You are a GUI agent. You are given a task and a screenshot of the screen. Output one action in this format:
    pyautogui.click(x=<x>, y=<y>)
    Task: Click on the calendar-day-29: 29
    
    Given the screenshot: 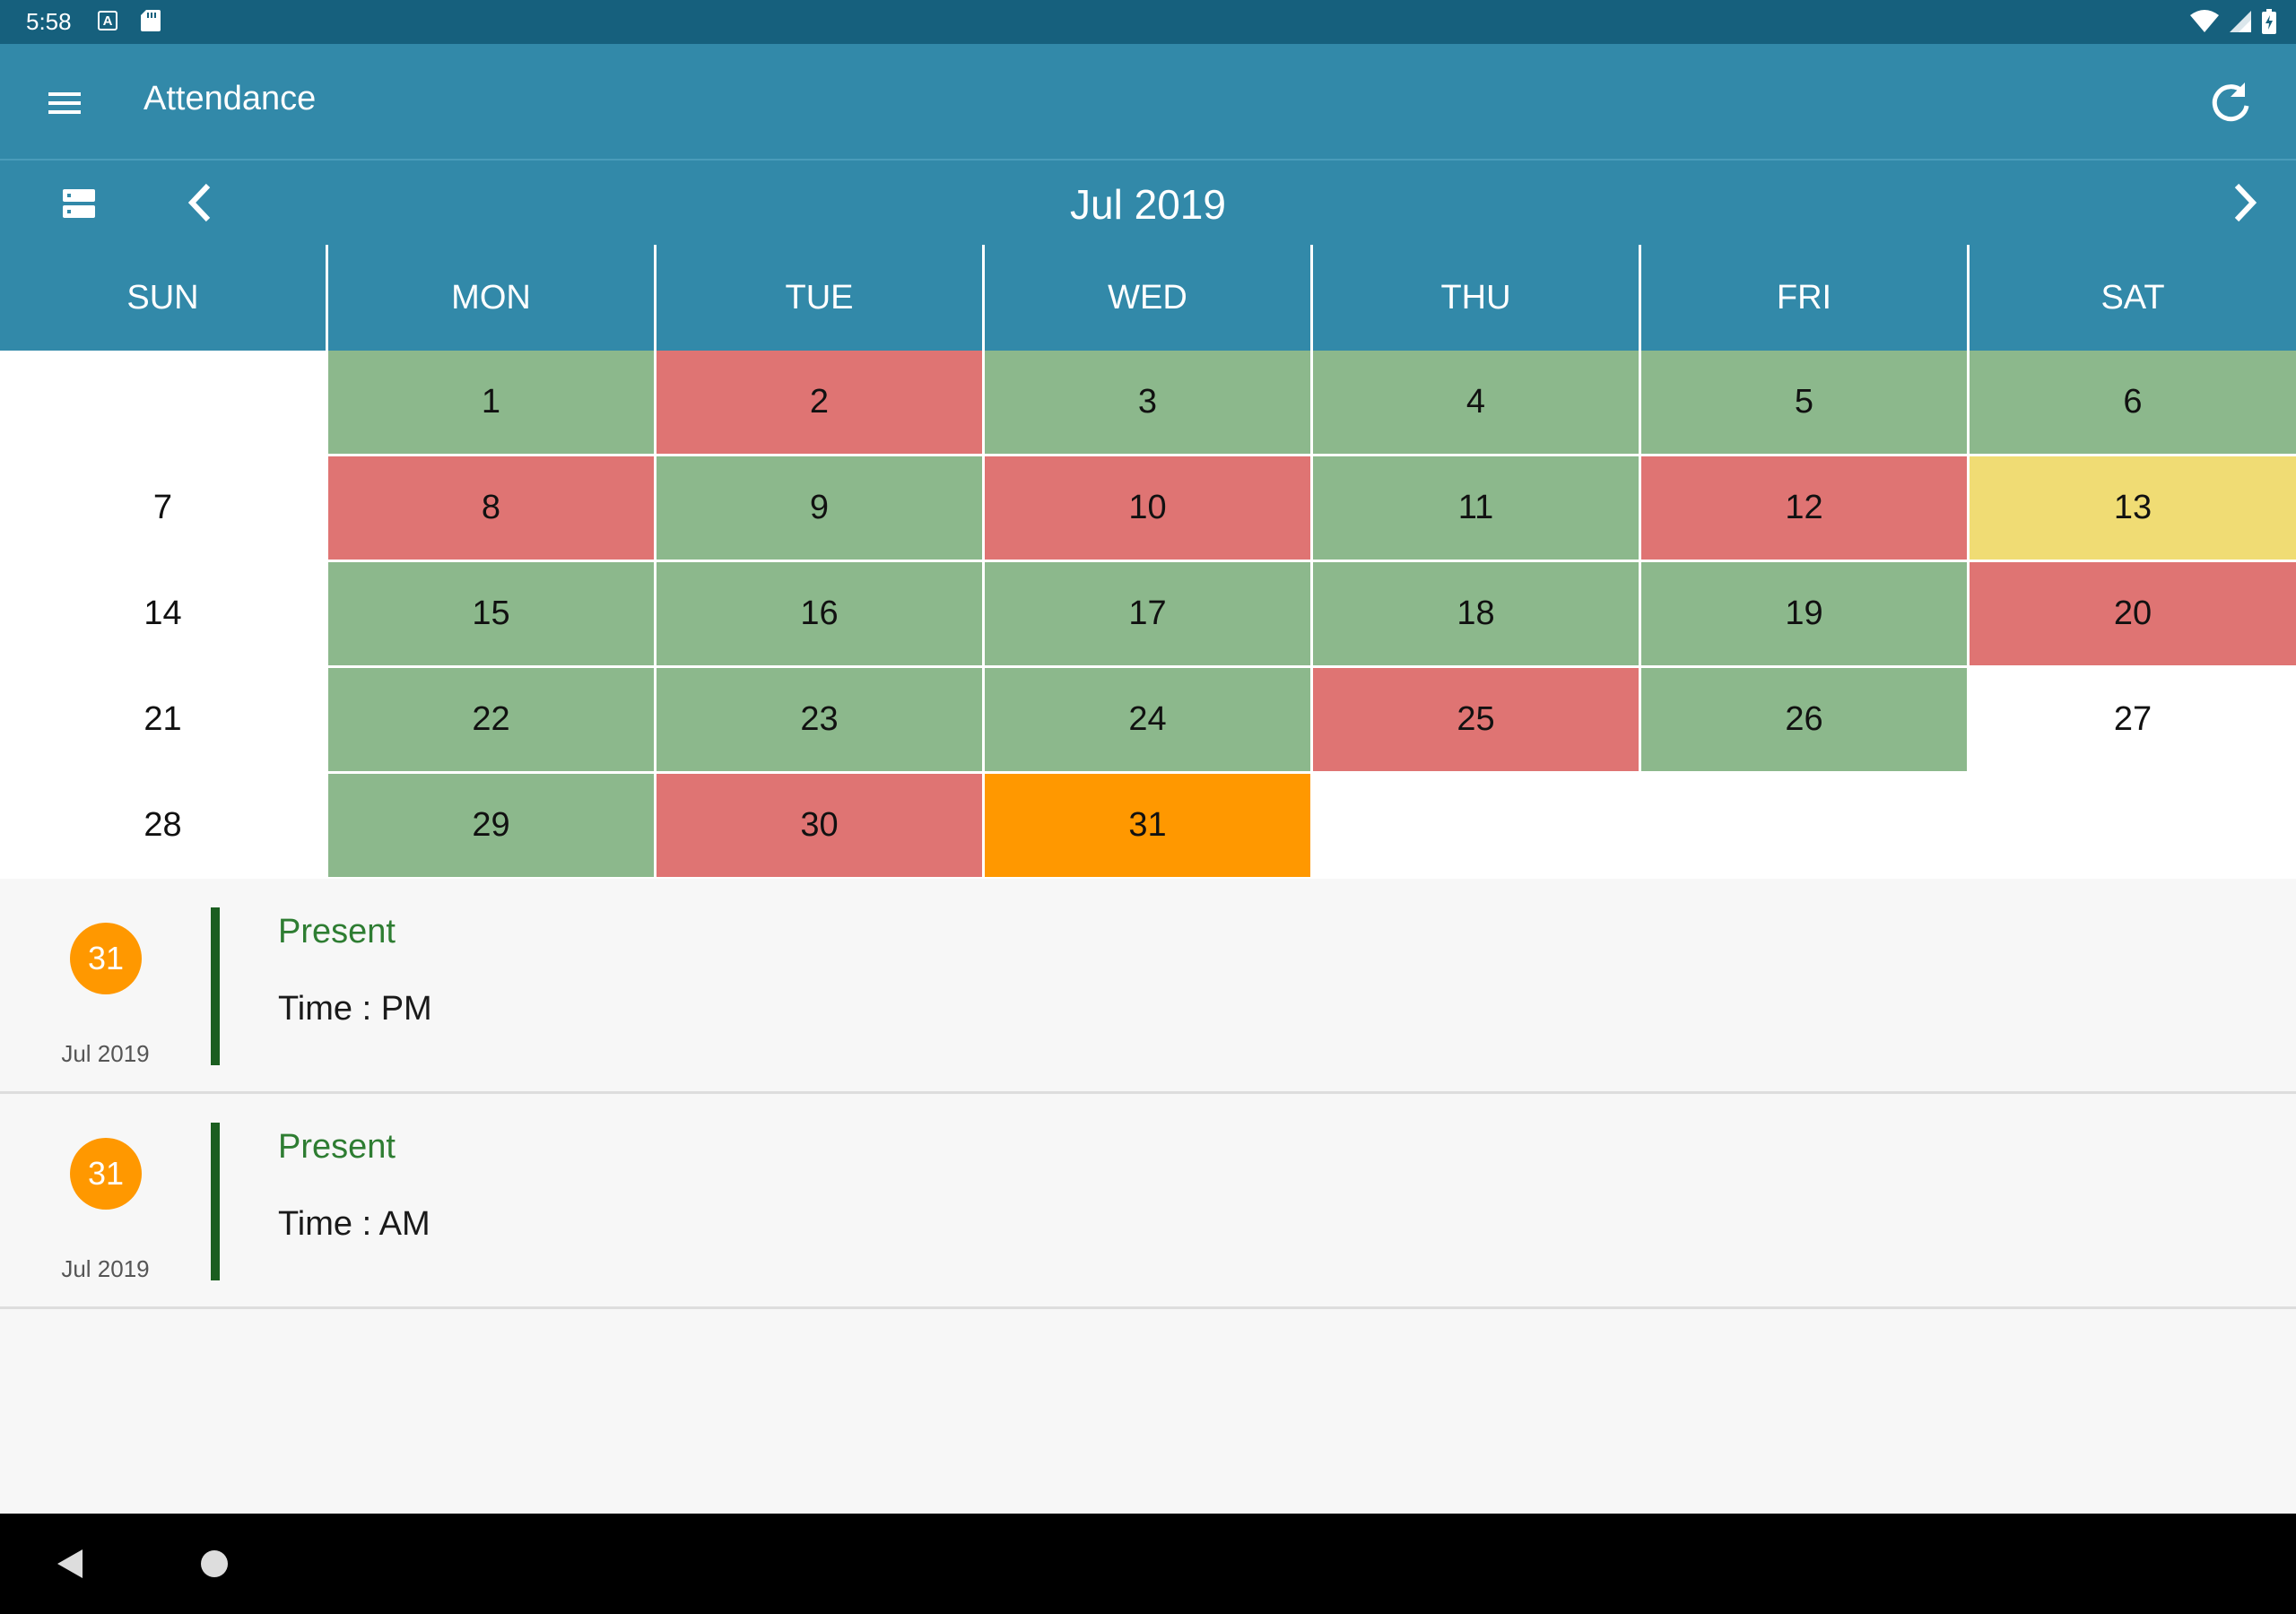 What is the action you would take?
    pyautogui.click(x=491, y=825)
    